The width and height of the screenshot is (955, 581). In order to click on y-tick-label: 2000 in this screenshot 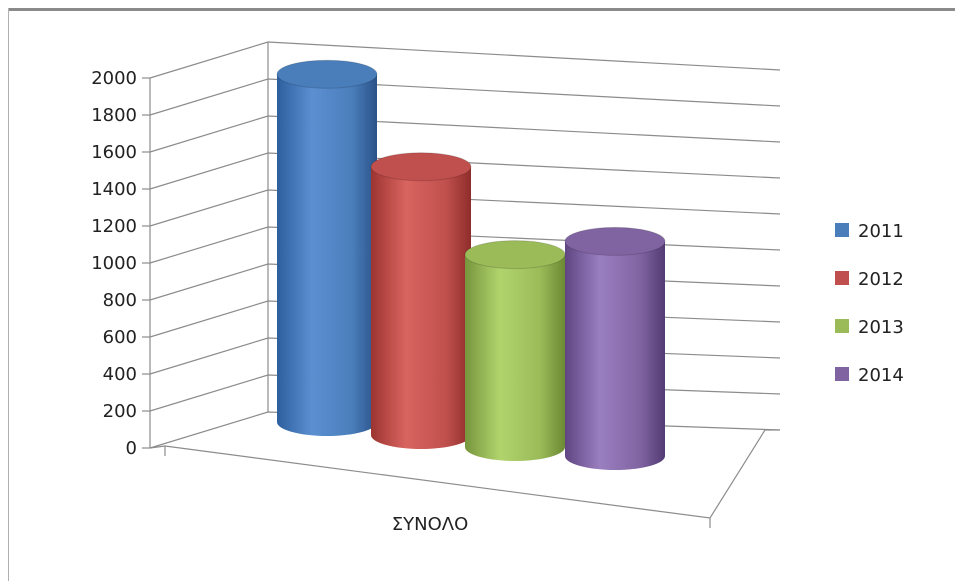, I will do `click(114, 78)`.